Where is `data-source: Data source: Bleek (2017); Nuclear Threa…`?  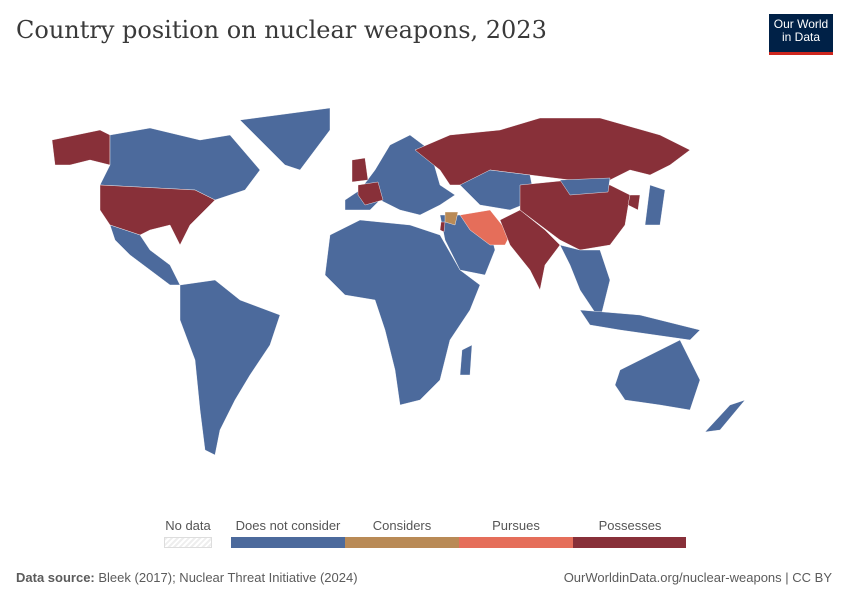
data-source: Data source: Bleek (2017); Nuclear Threa… is located at coordinates (187, 577).